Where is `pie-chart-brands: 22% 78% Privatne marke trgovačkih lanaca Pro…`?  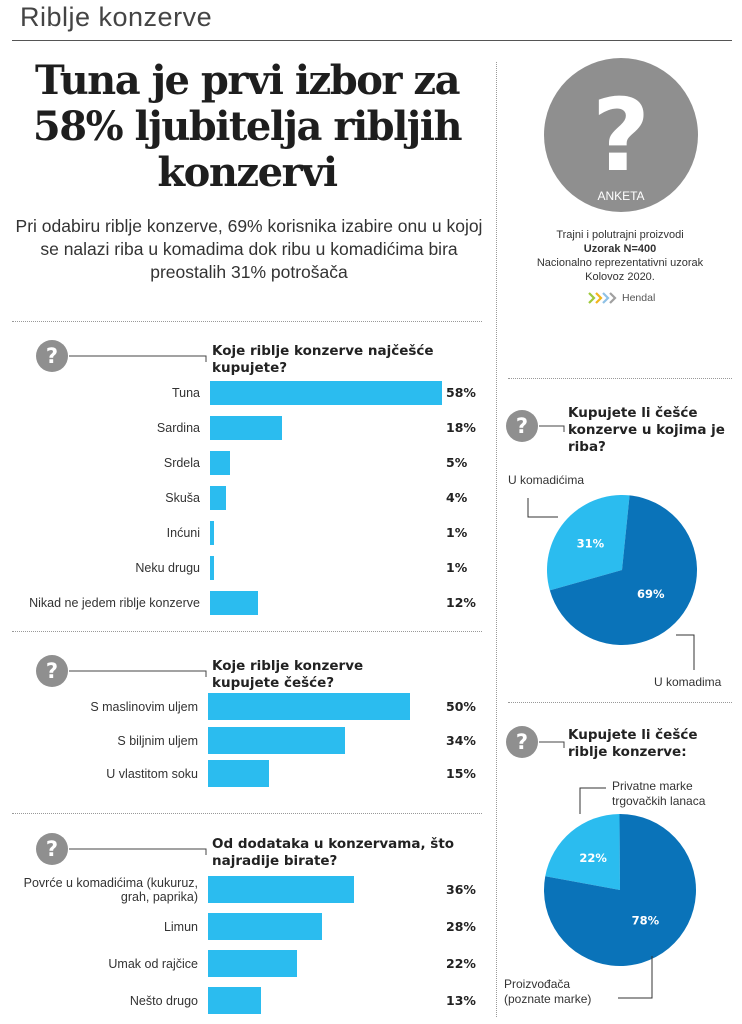
pie-chart-brands: 22% 78% Privatne marke trgovačkih lanaca Pro… is located at coordinates (605, 892).